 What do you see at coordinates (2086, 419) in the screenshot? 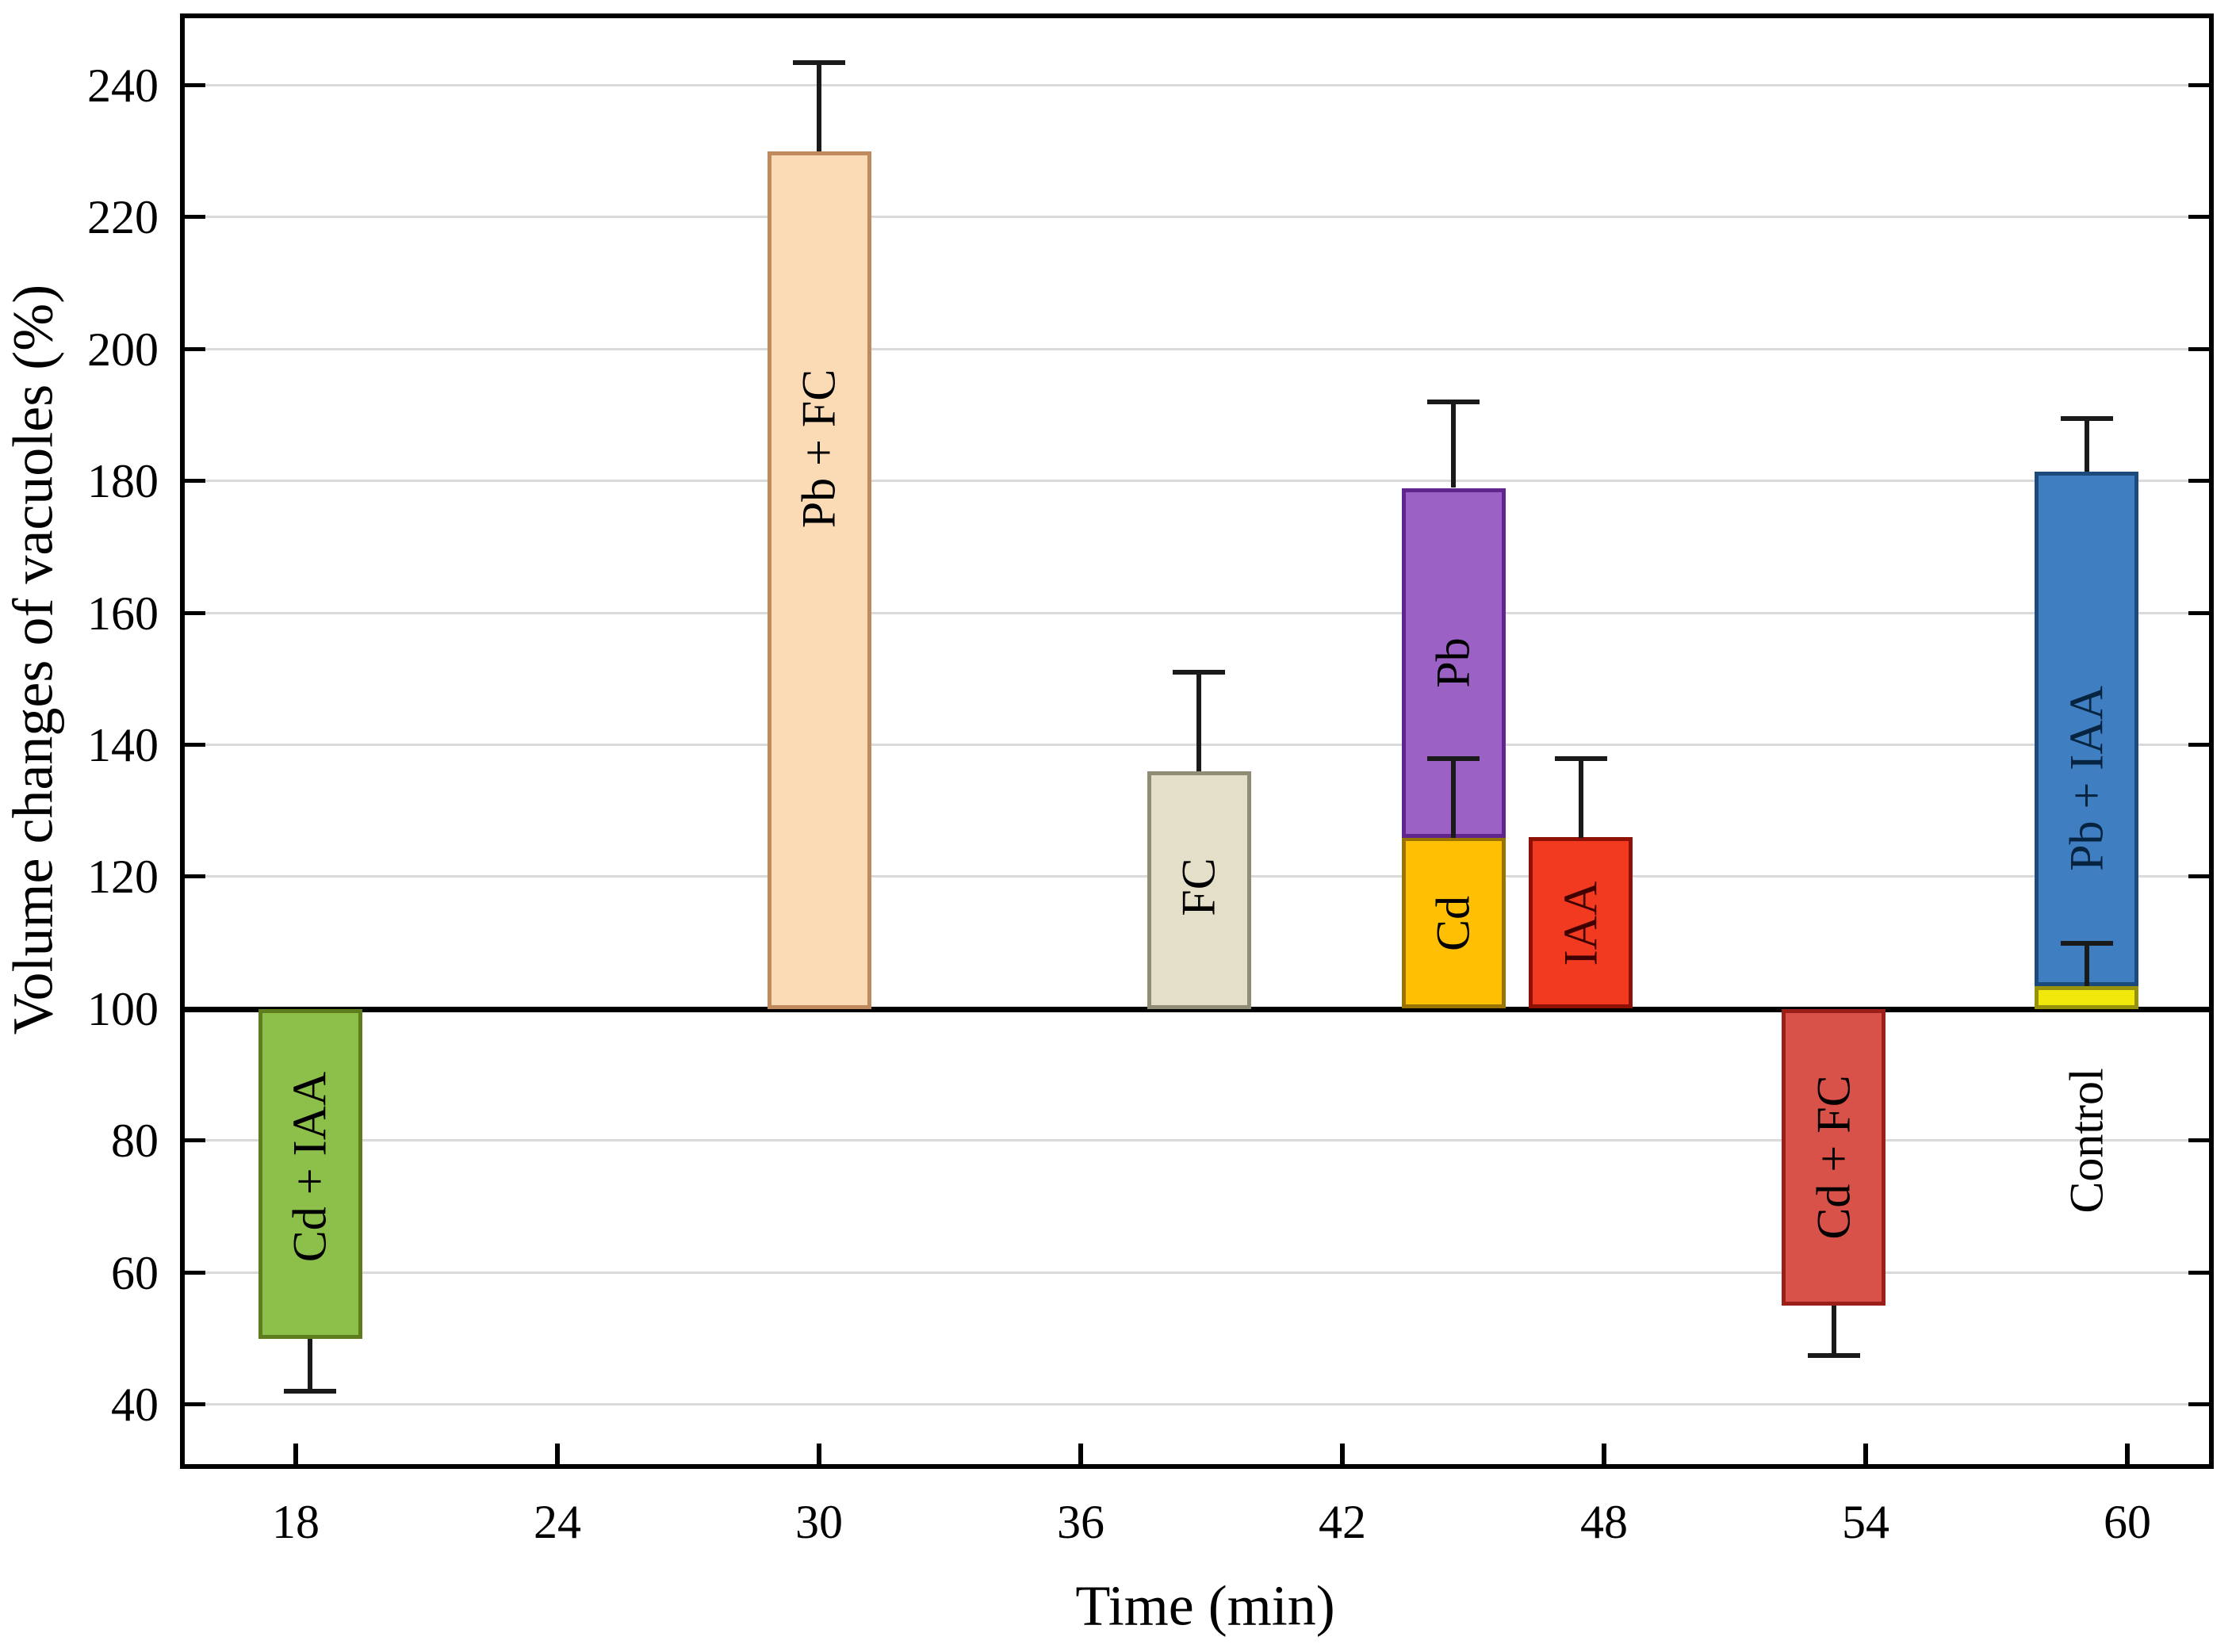
I see `error-bar-cap-pb-iaa` at bounding box center [2086, 419].